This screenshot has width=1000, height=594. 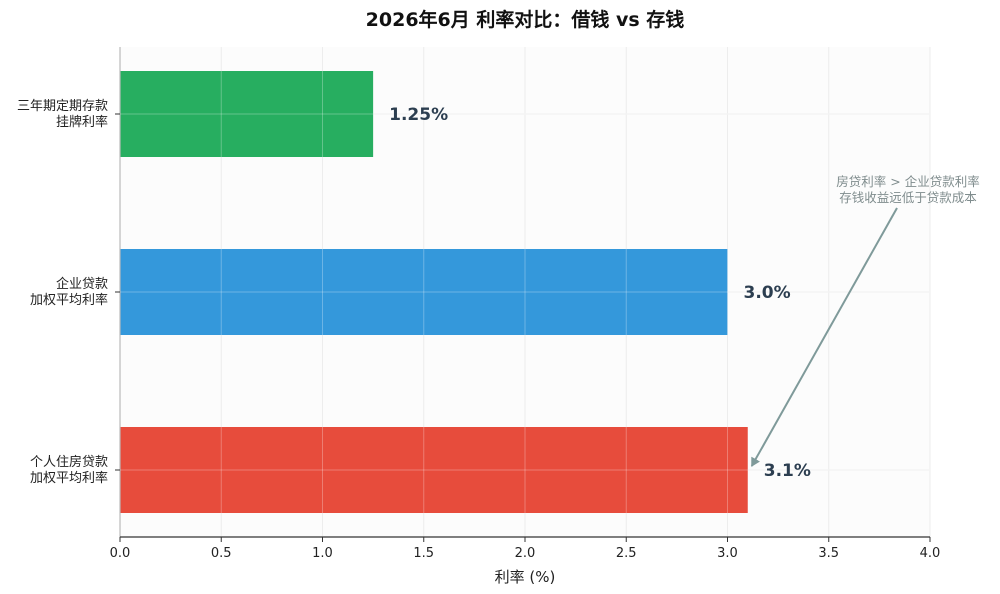 I want to click on chart-title: 2026年6月 利率对比：借钱 vs 存钱, so click(x=525, y=19).